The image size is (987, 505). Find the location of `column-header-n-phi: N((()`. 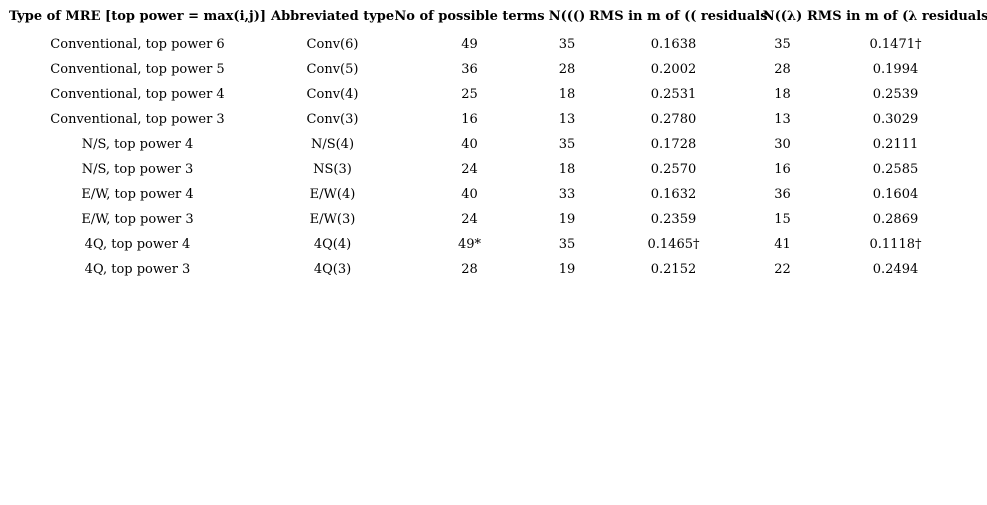

column-header-n-phi: N((() is located at coordinates (567, 16).